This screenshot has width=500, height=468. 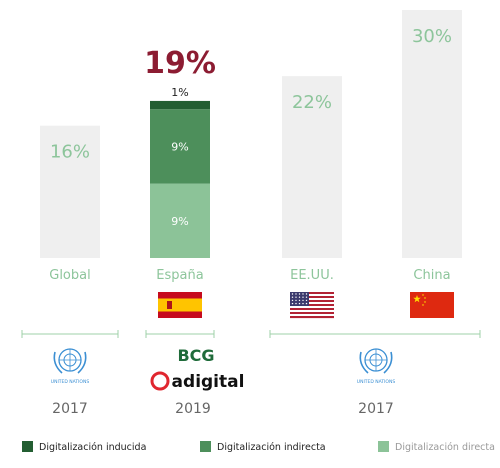 I want to click on usa-flag-icon, so click(x=312, y=305).